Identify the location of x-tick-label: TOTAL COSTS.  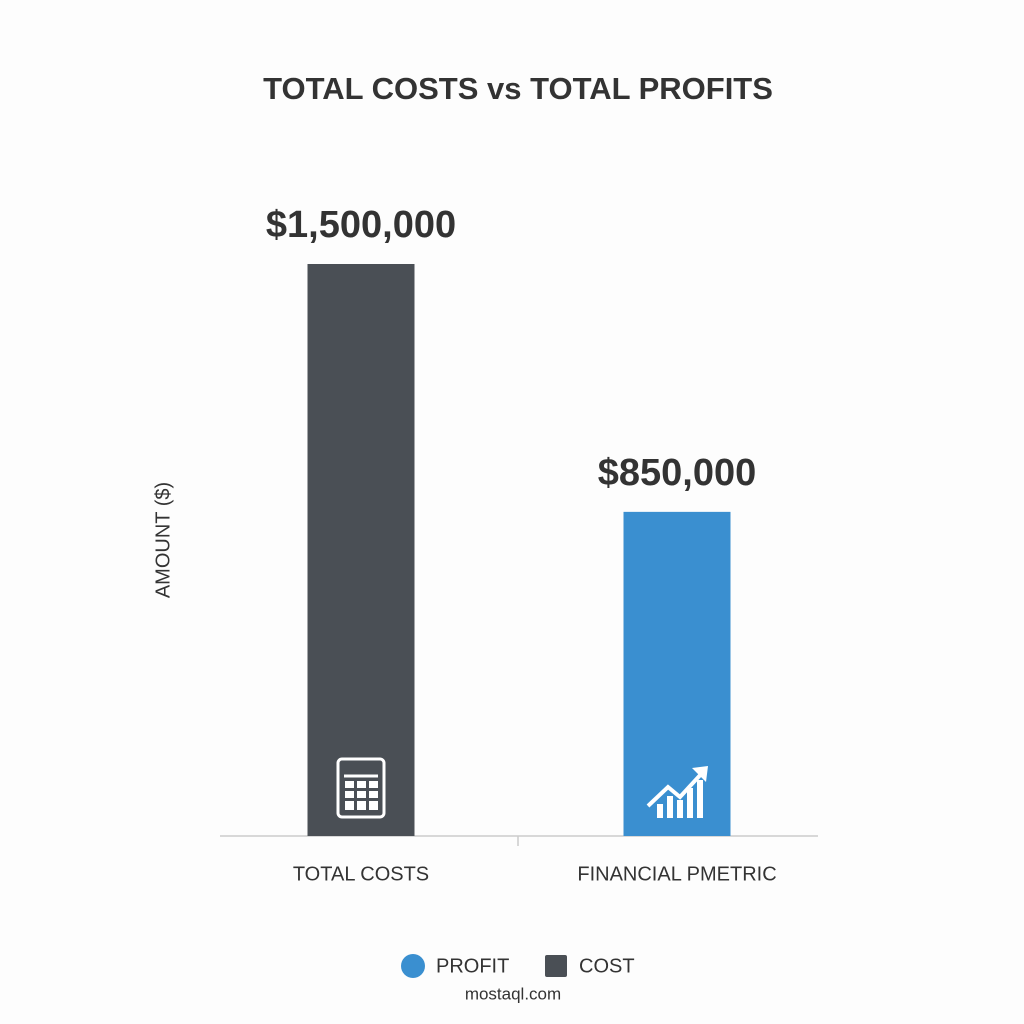
(361, 874).